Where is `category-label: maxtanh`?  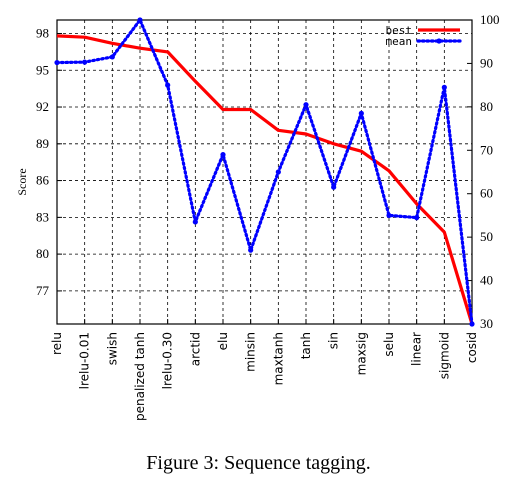
category-label: maxtanh is located at coordinates (278, 358).